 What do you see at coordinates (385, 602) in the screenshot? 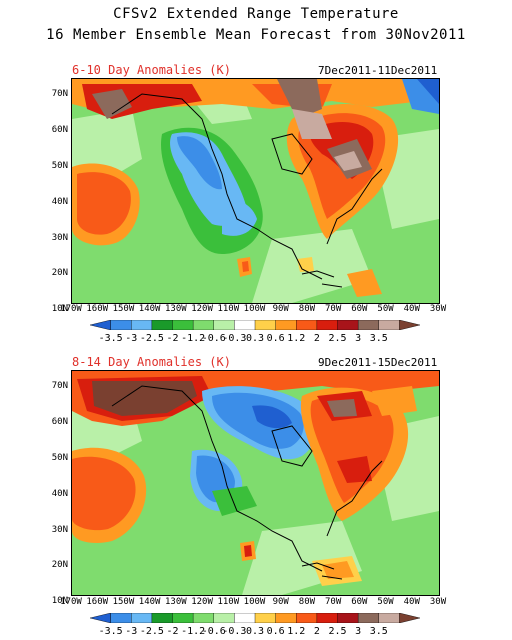
I see `lon-label: 50W` at bounding box center [385, 602].